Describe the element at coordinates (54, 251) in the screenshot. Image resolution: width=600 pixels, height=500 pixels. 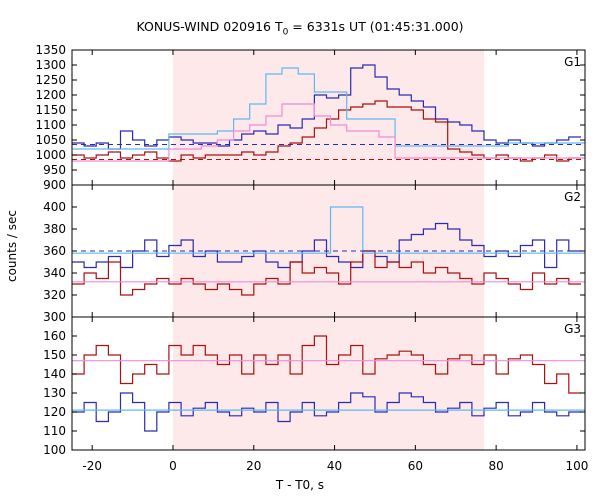
I see `panel-g2-ytick-label: 360` at that location.